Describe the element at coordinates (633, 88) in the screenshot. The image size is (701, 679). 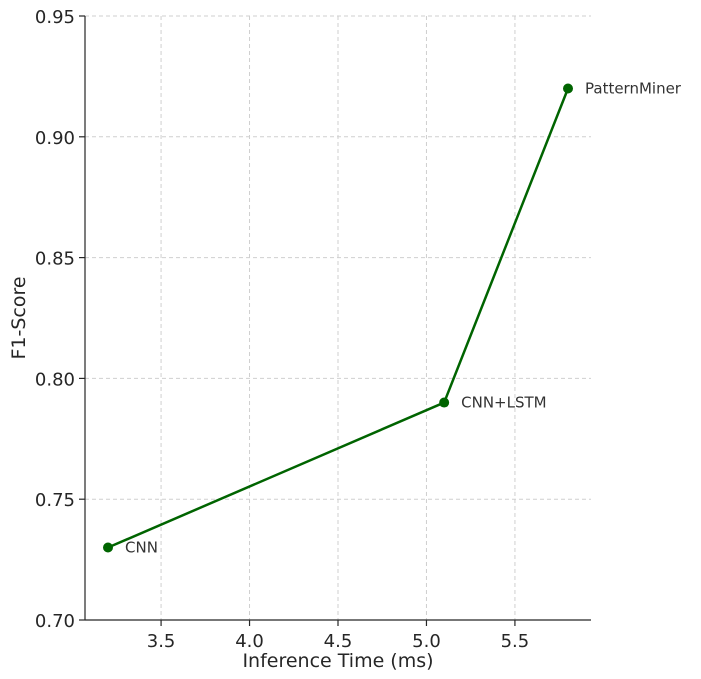
I see `data-point-label: PatternMiner` at that location.